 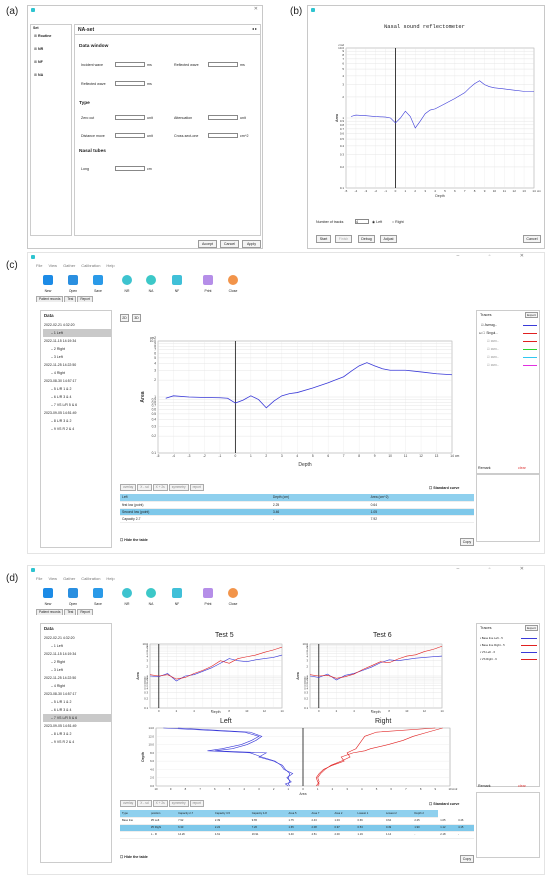 I want to click on incident-wave-input, so click(x=130, y=64).